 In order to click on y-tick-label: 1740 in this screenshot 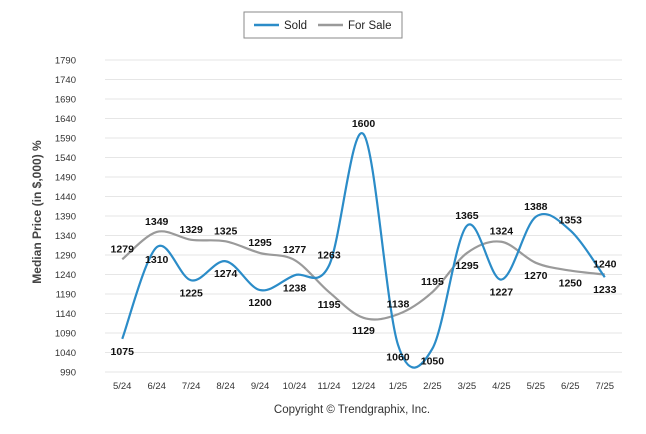, I will do `click(65, 80)`.